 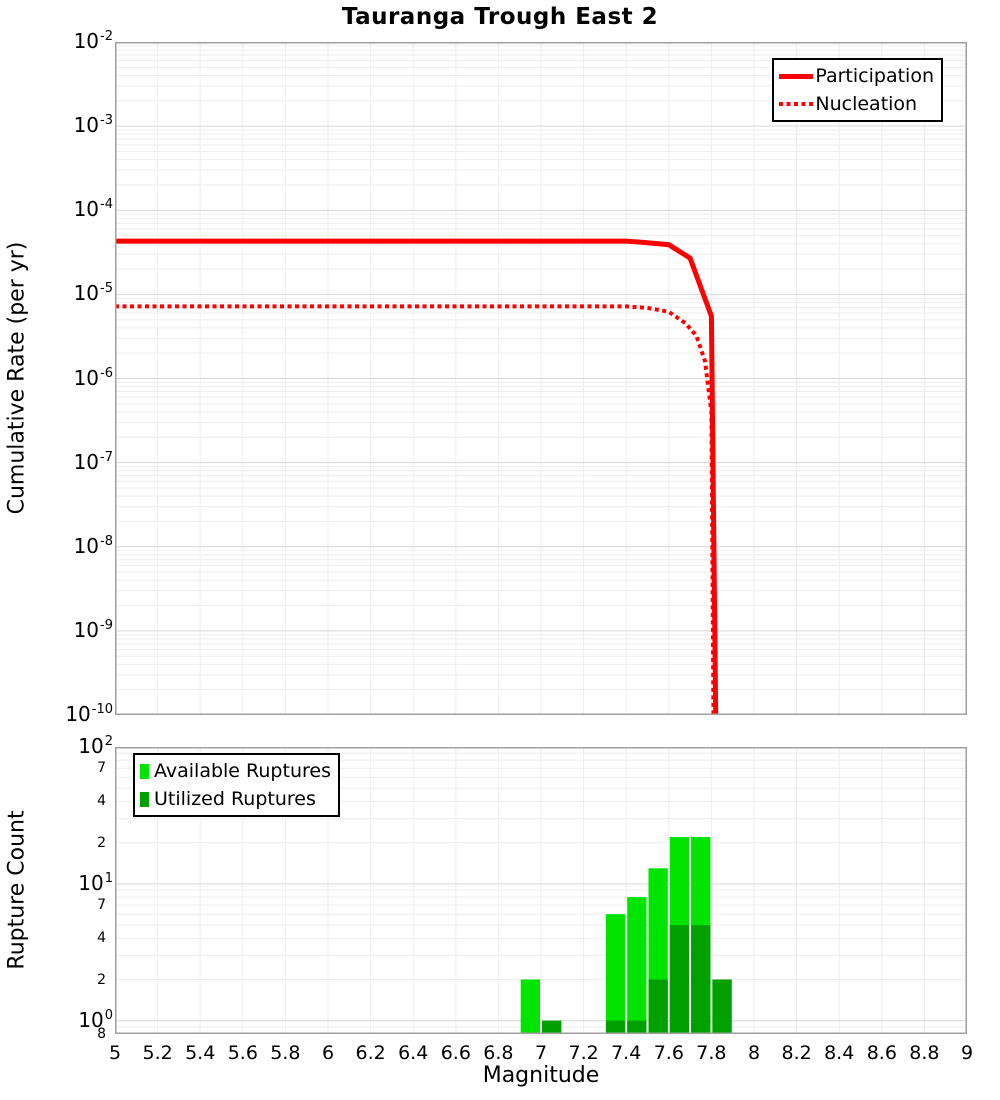 I want to click on x-tick-label: 5.8, so click(x=285, y=1053).